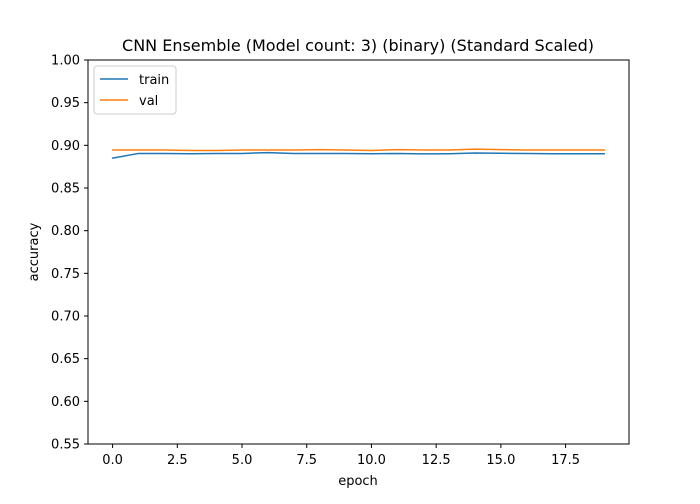 The height and width of the screenshot is (504, 700). What do you see at coordinates (306, 460) in the screenshot?
I see `x-tick-label: 7.5` at bounding box center [306, 460].